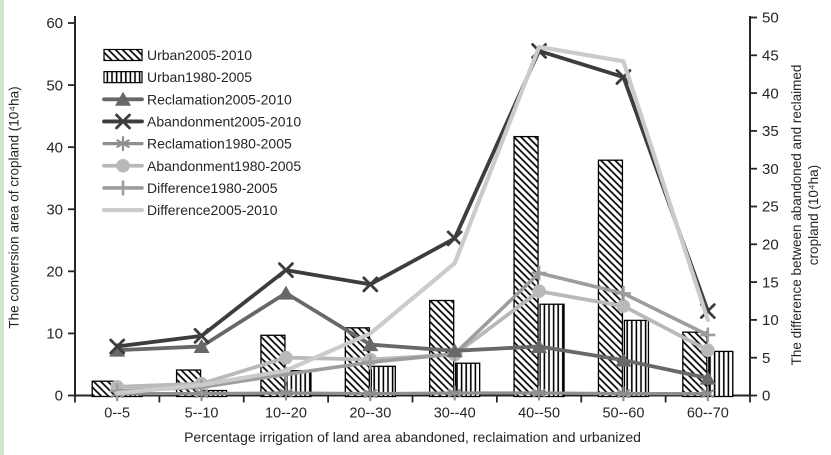 Image resolution: width=831 pixels, height=455 pixels. I want to click on legend-item-difference-1980-2005: Difference1980-2005, so click(190, 188).